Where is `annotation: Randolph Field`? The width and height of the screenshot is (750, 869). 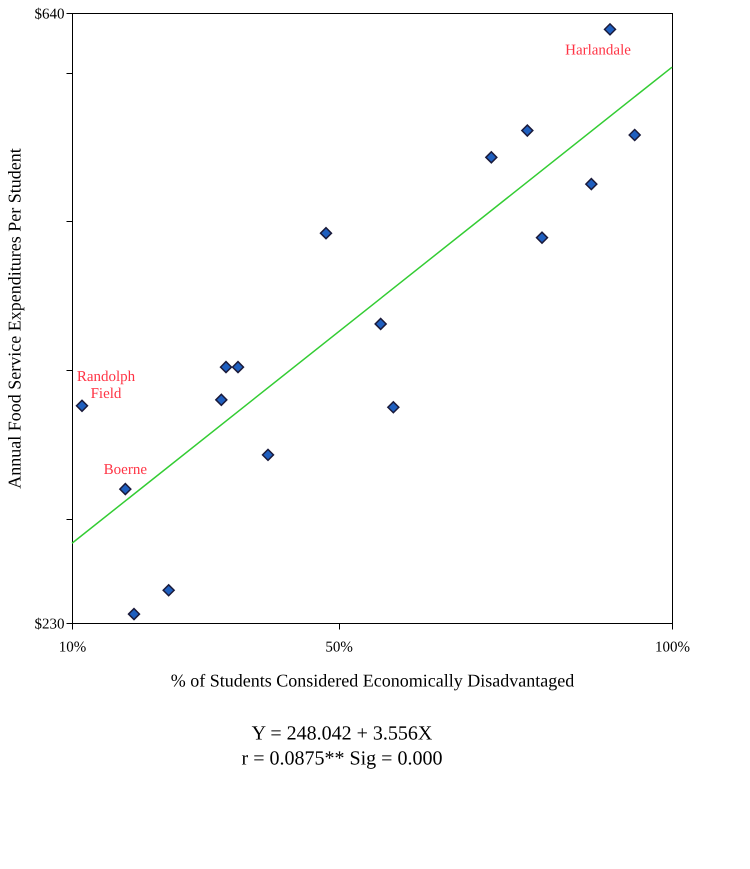
annotation: Randolph Field is located at coordinates (106, 385).